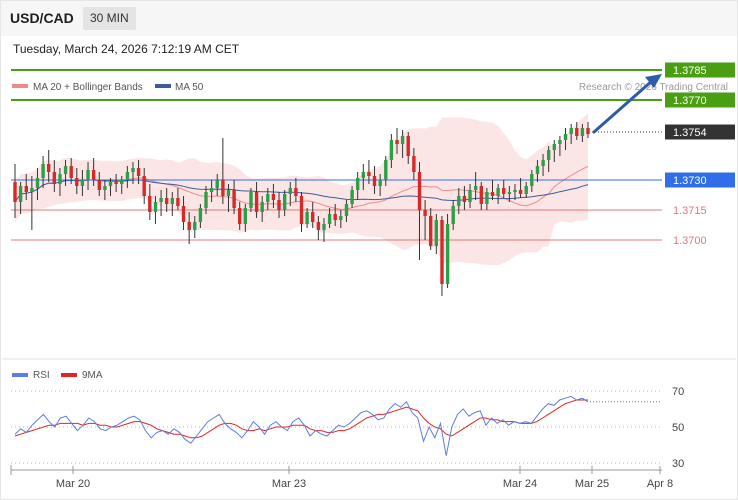  I want to click on time-axis: Mar 20 Mar 23 Mar 24 Mar 25 Apr 8, so click(341, 477).